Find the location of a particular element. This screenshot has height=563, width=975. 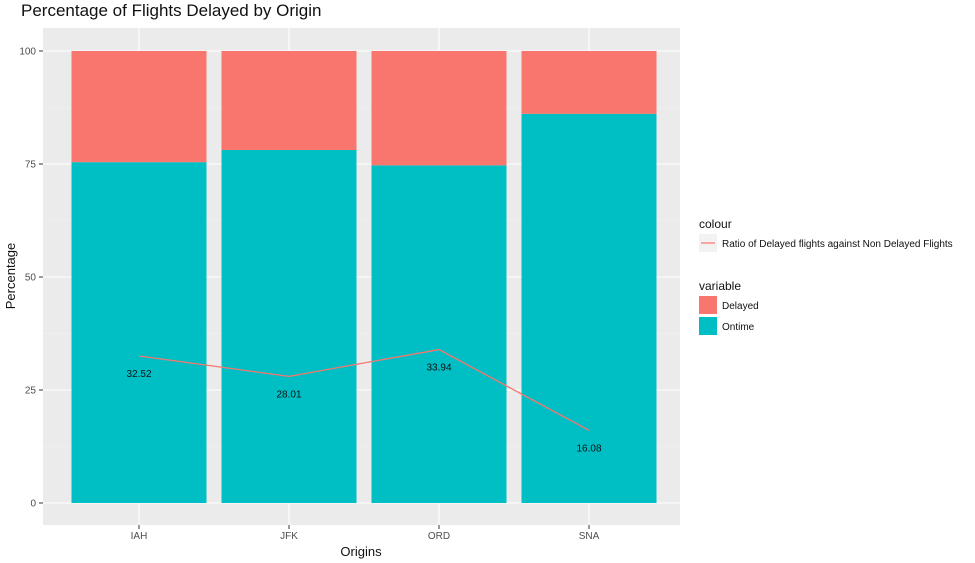

y-tick-label: 25 is located at coordinates (31, 391).